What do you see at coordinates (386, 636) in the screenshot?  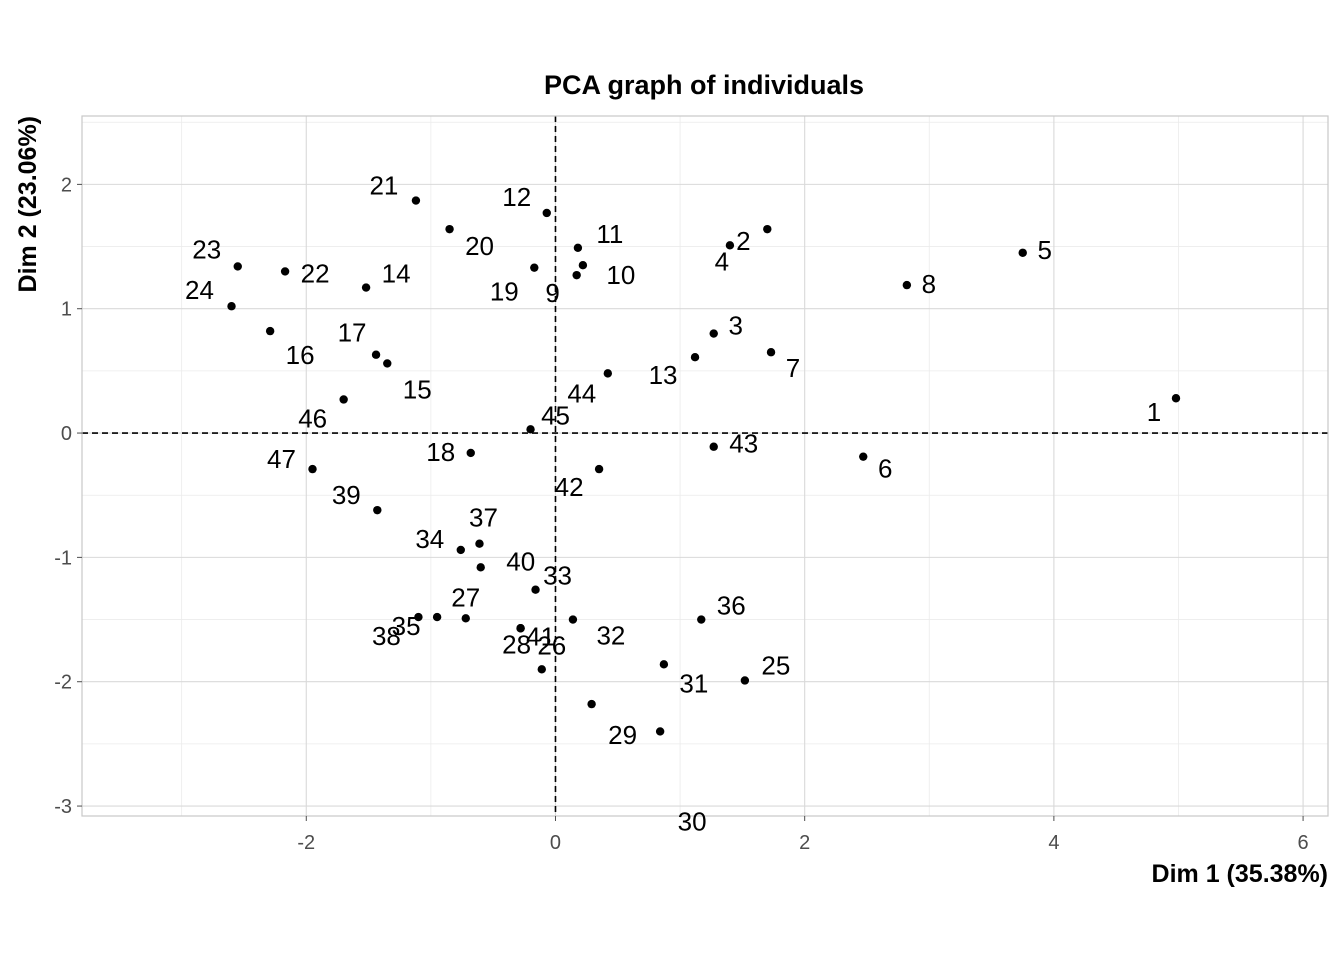 I see `point-label-38: 38` at bounding box center [386, 636].